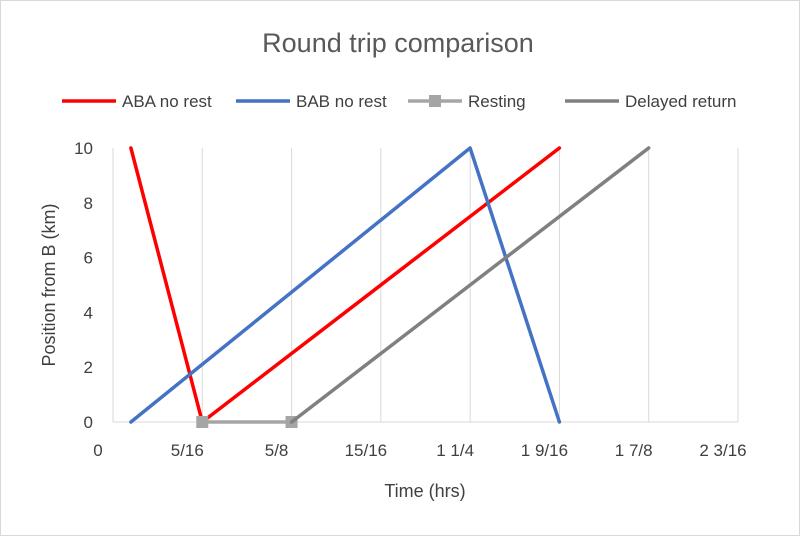 The height and width of the screenshot is (536, 800). I want to click on y-tick-label-0: 0, so click(88, 422).